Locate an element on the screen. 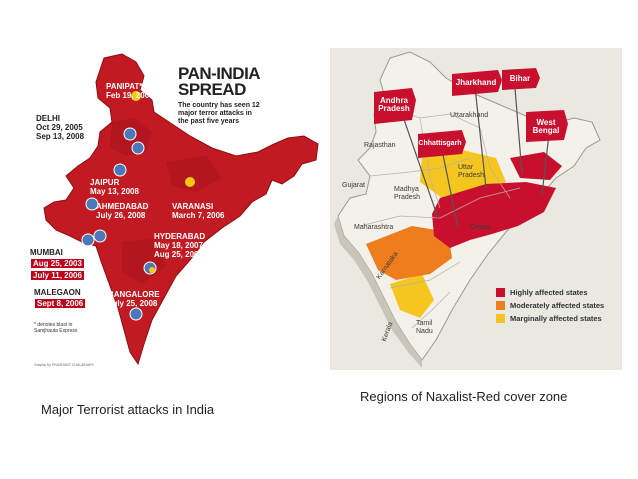  map-footnote: * denotes blast in Samjhauta Express is located at coordinates (56, 328).